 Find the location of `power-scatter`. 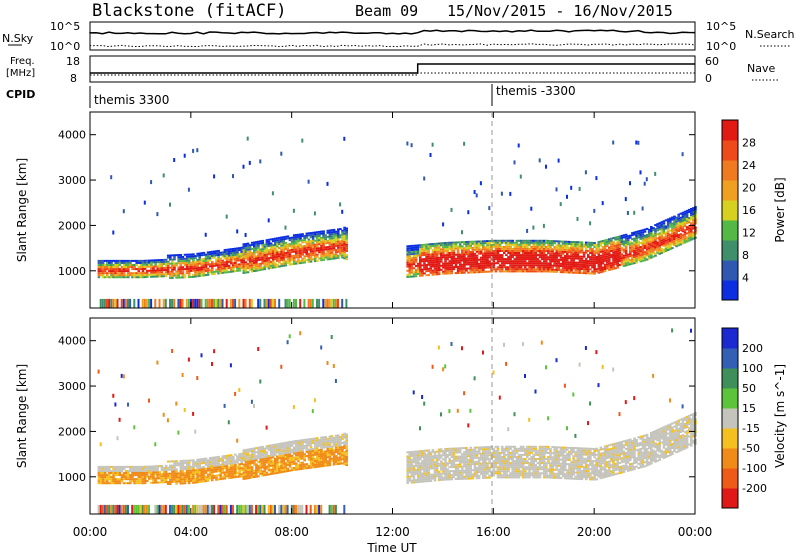

power-scatter is located at coordinates (630, 183).